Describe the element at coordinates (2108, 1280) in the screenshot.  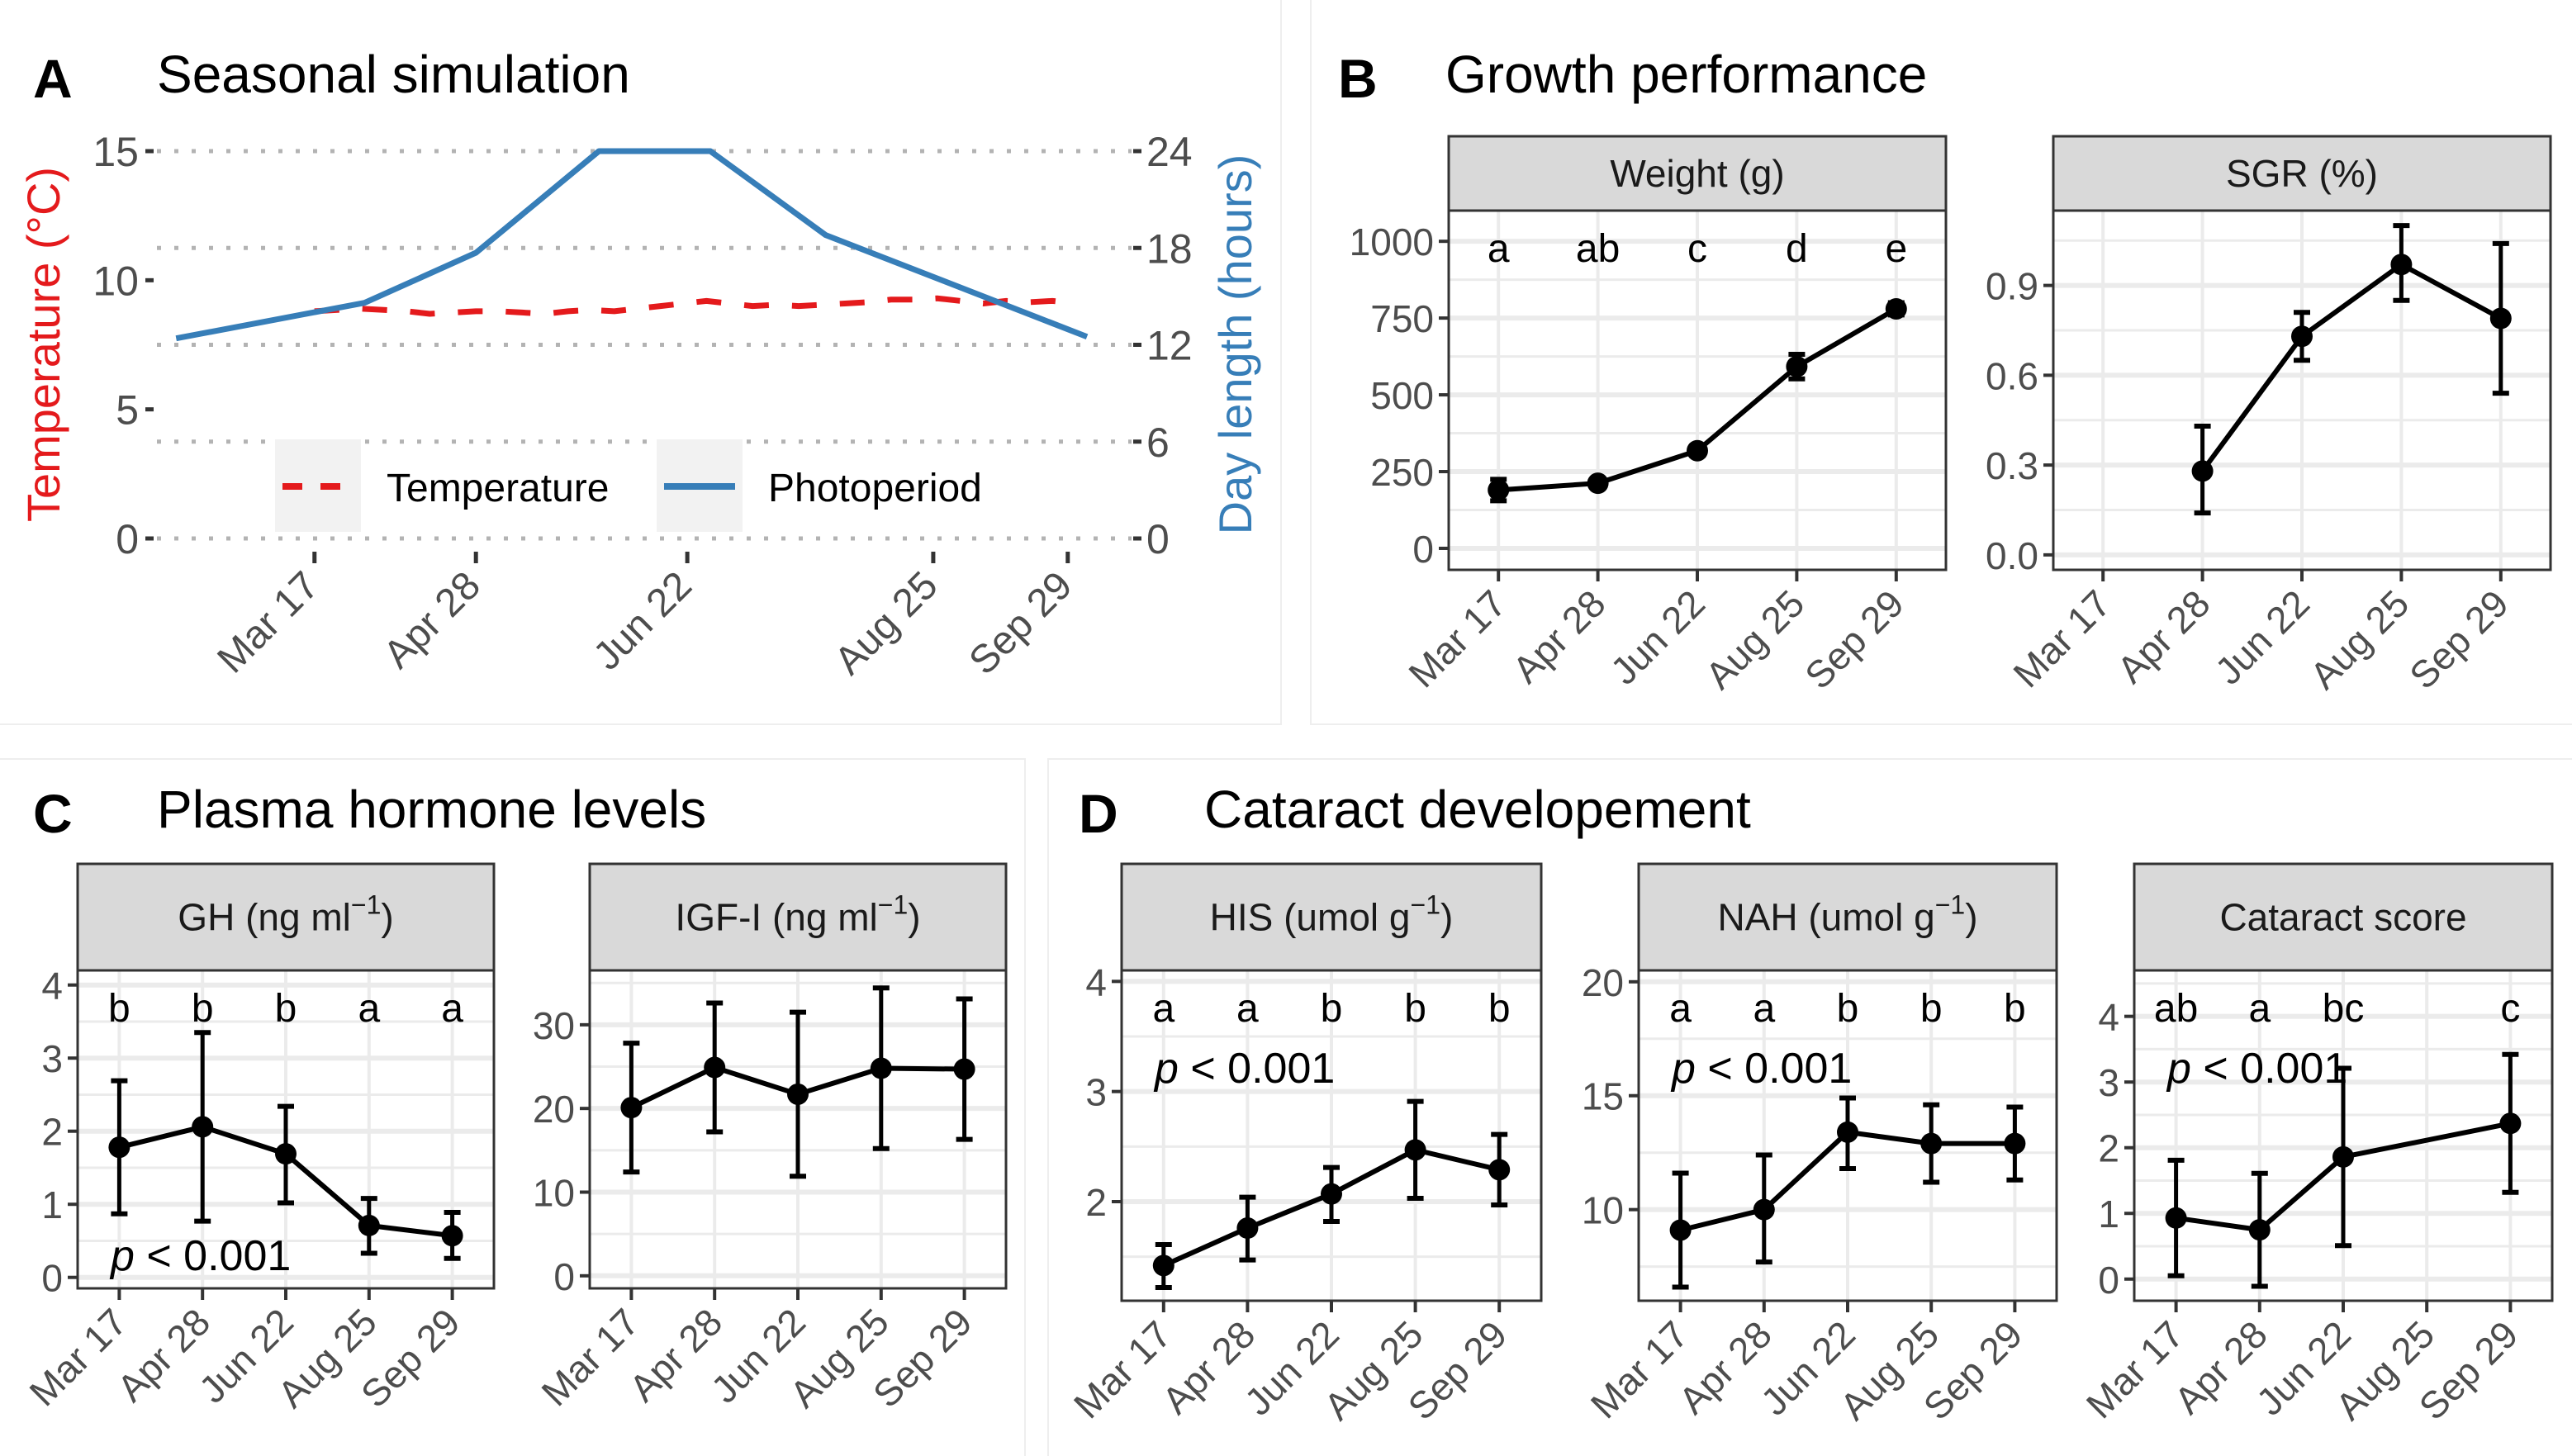
I see `y-tick-label: 0` at that location.